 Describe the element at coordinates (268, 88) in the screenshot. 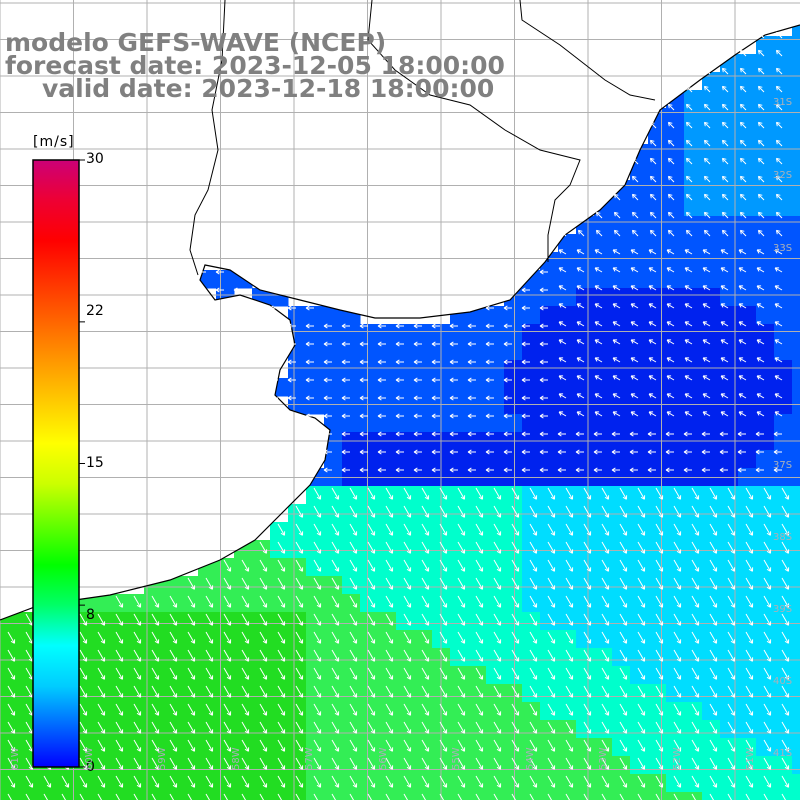

I see `title-valid-date: valid date: 2023-12-18 18:00:00` at that location.